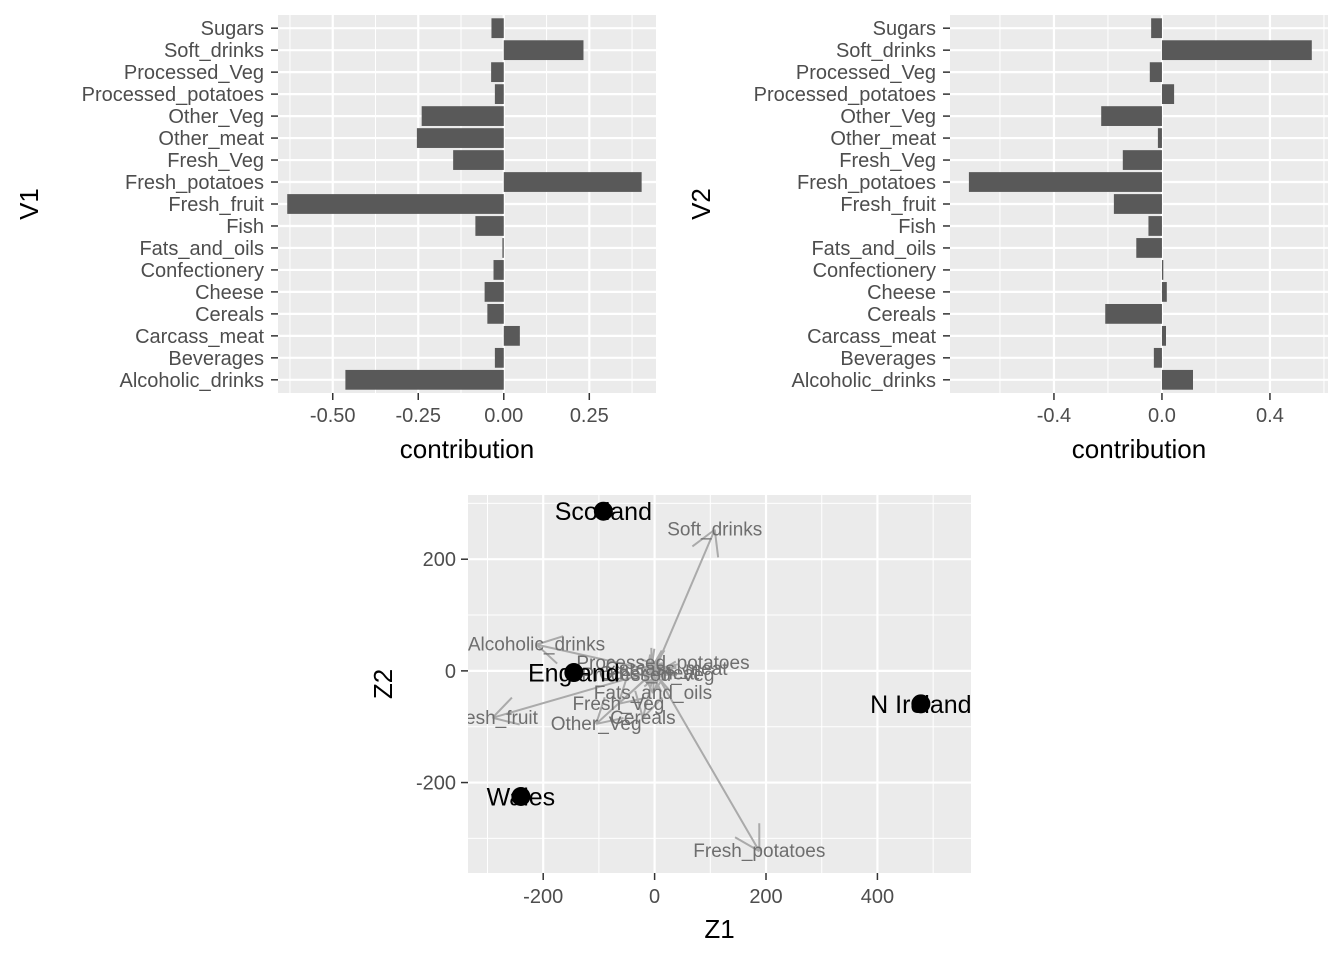 Image resolution: width=1344 pixels, height=960 pixels. Describe the element at coordinates (654, 897) in the screenshot. I see `x-tick-label: 0` at that location.